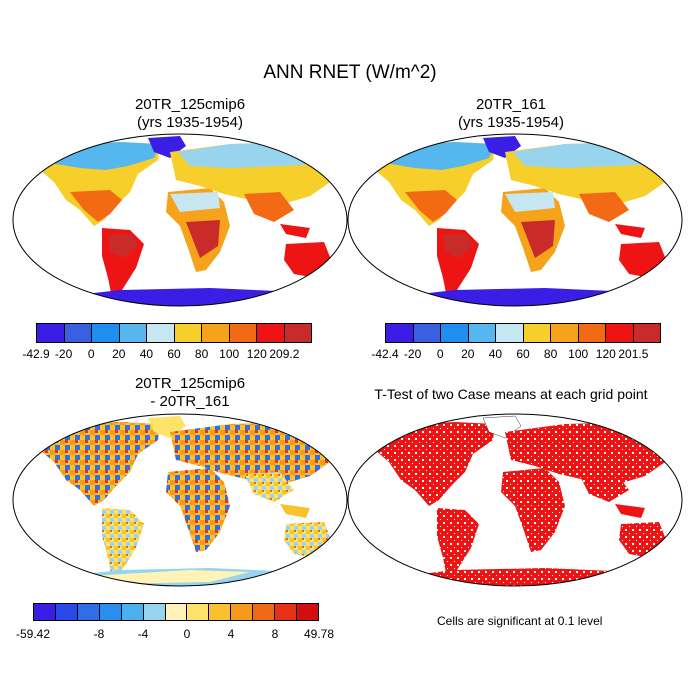  Describe the element at coordinates (146, 354) in the screenshot. I see `colorbar-tick-label: 40` at that location.